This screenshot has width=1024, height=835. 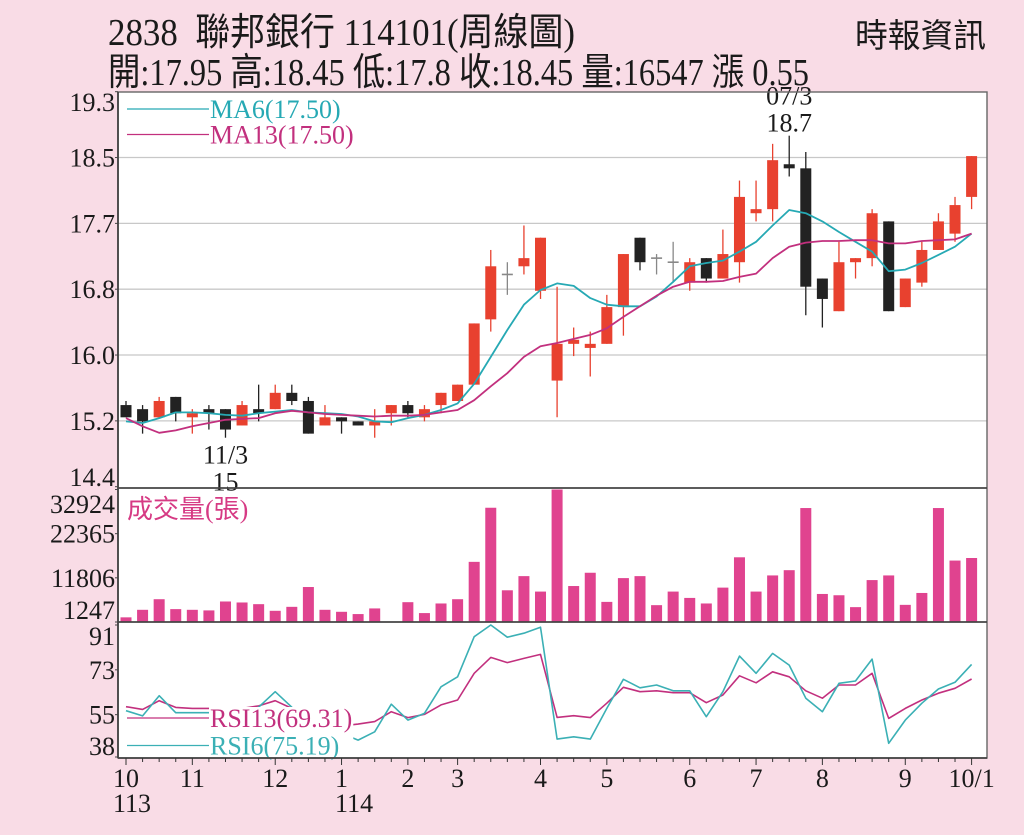 What do you see at coordinates (93, 158) in the screenshot?
I see `price-axis-label: 18.5` at bounding box center [93, 158].